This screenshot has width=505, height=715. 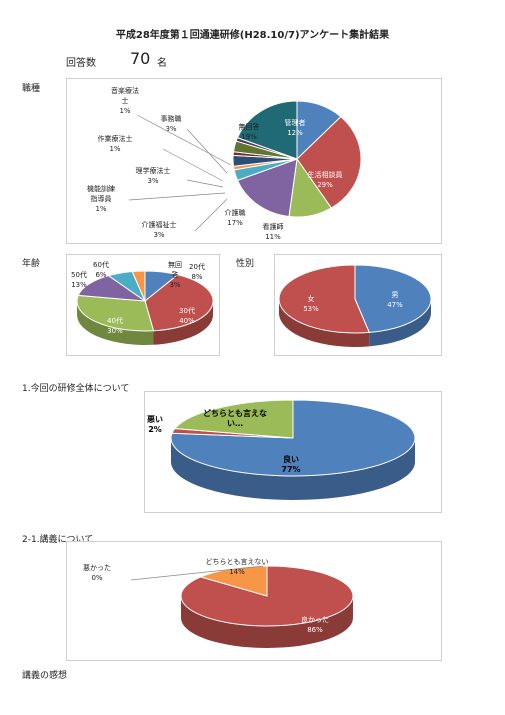 I want to click on occupation-label-5: 機能訓練指導員 1%, so click(x=101, y=198).